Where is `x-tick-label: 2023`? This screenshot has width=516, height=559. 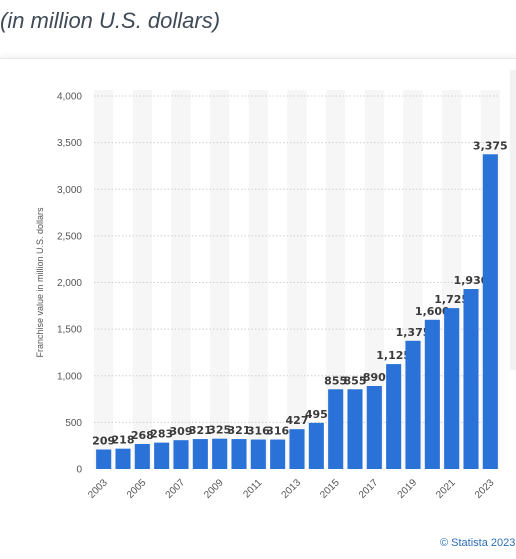 x-tick-label: 2023 is located at coordinates (485, 489).